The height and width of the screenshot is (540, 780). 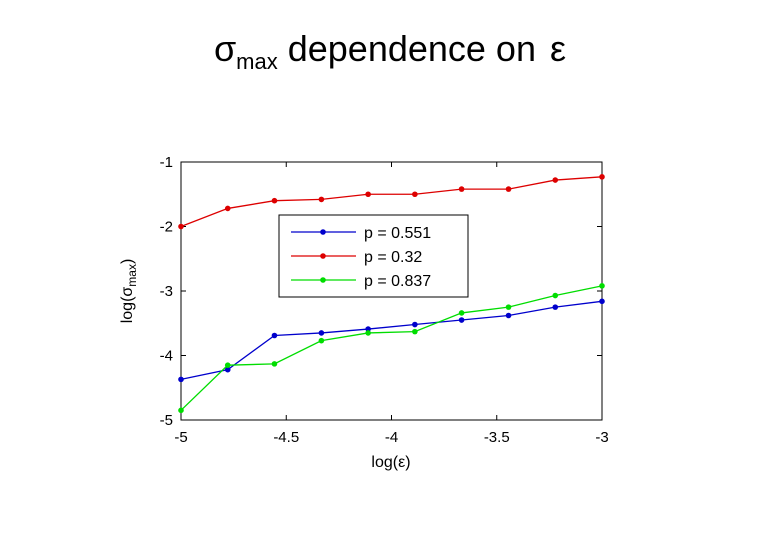 I want to click on y-tick-label: -3, so click(x=166, y=291).